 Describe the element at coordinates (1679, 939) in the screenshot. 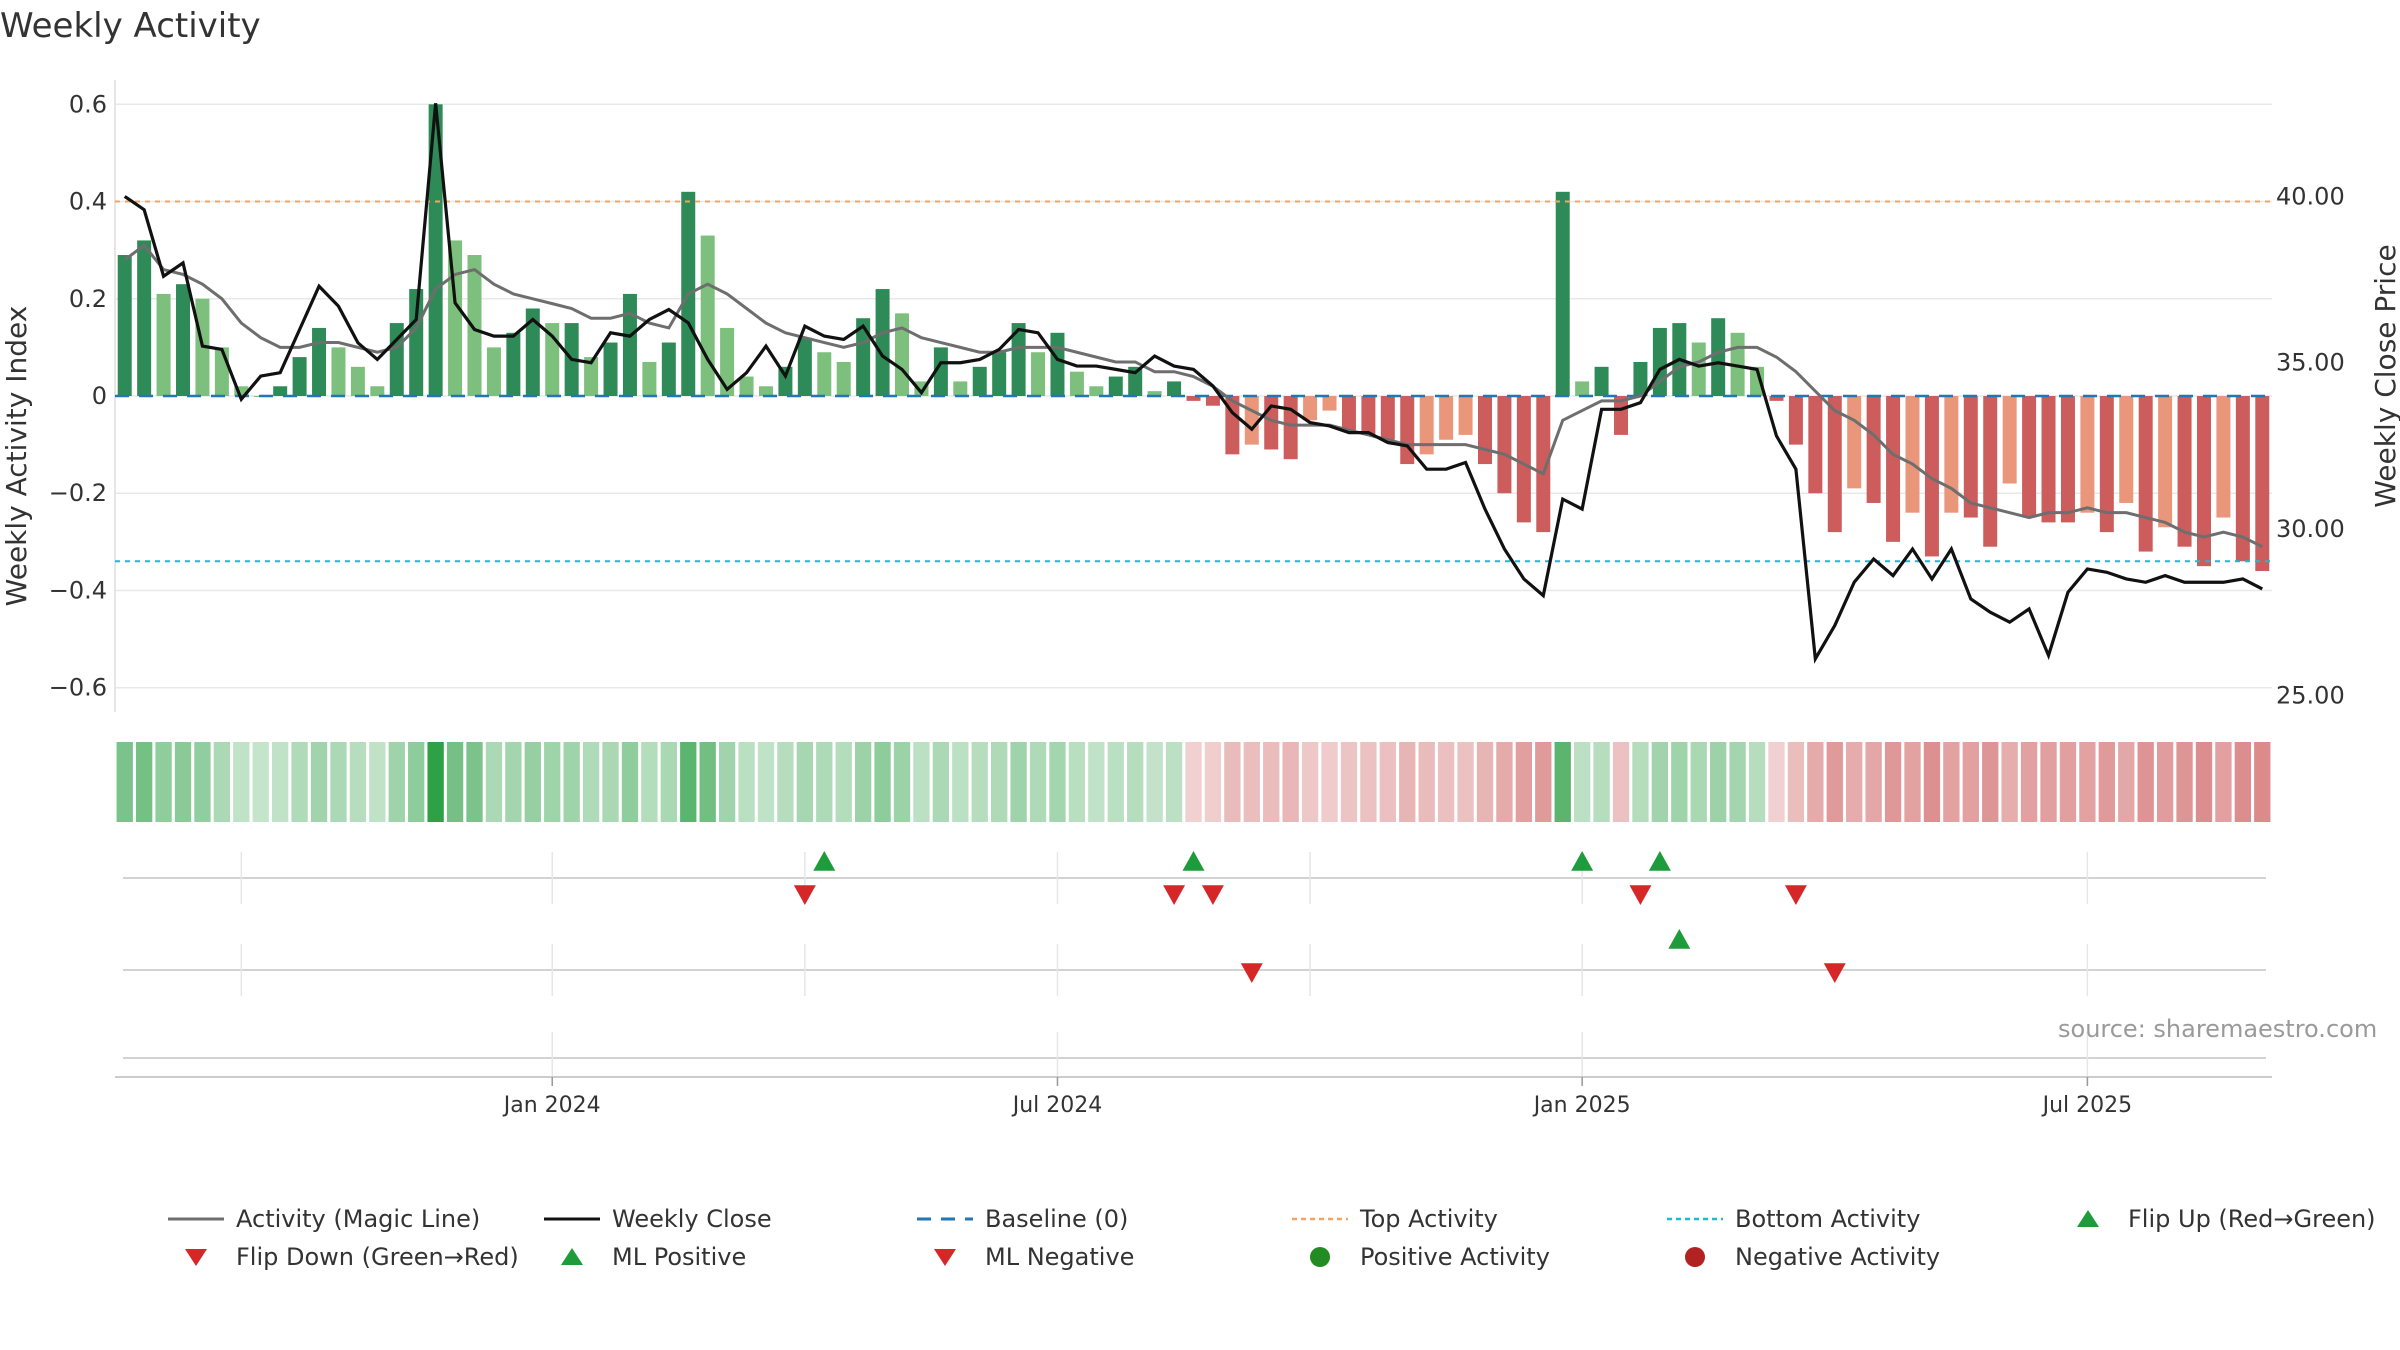

I see `ml-positive-marker` at that location.